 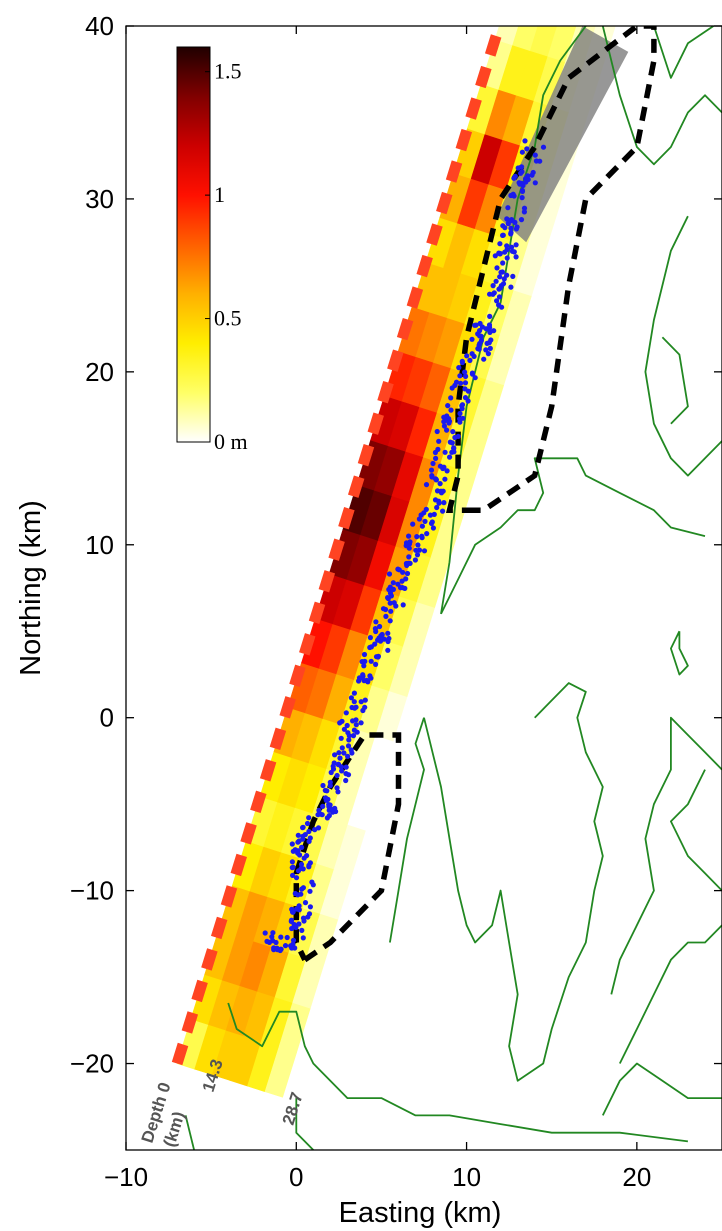 What do you see at coordinates (193, 244) in the screenshot?
I see `colorbar-gradient` at bounding box center [193, 244].